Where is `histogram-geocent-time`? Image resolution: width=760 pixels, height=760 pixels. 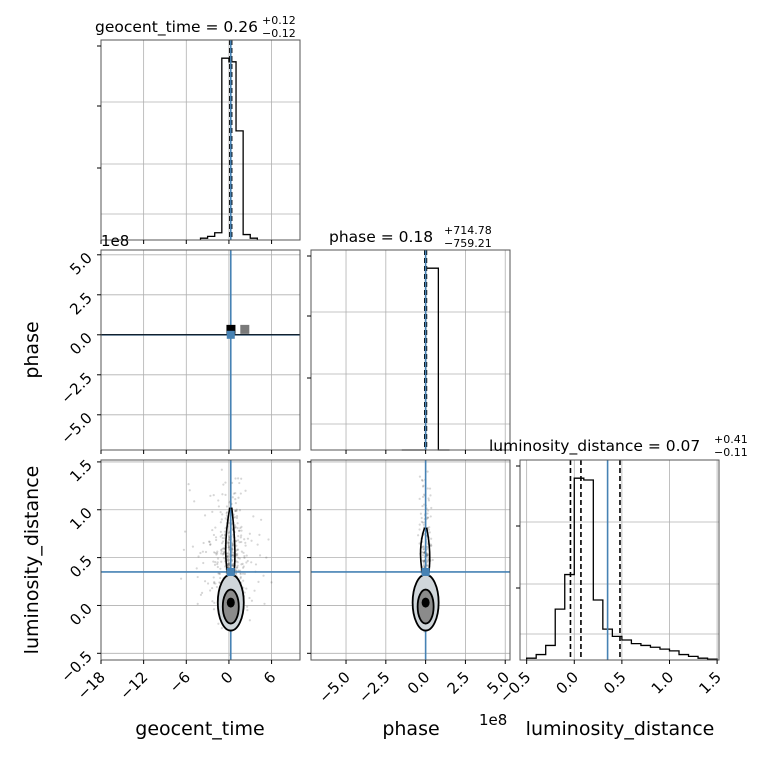
histogram-geocent-time is located at coordinates (229, 148).